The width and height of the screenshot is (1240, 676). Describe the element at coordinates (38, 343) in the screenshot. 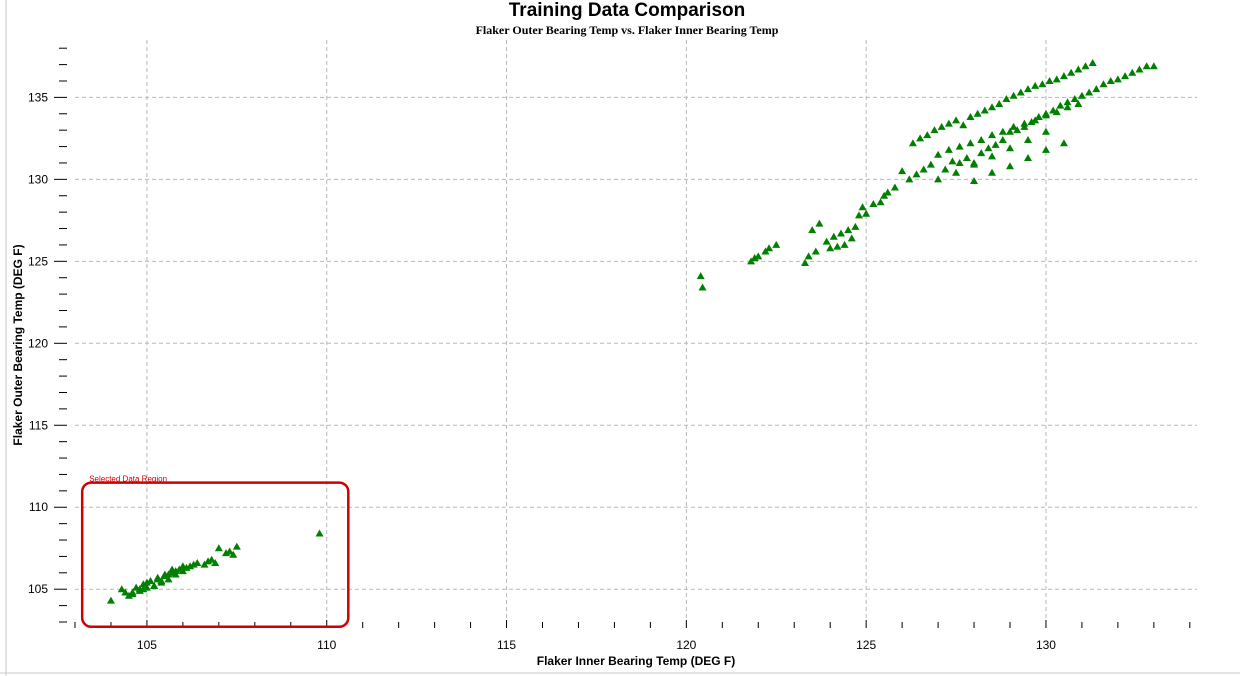

I see `y-tick-label: 120` at that location.